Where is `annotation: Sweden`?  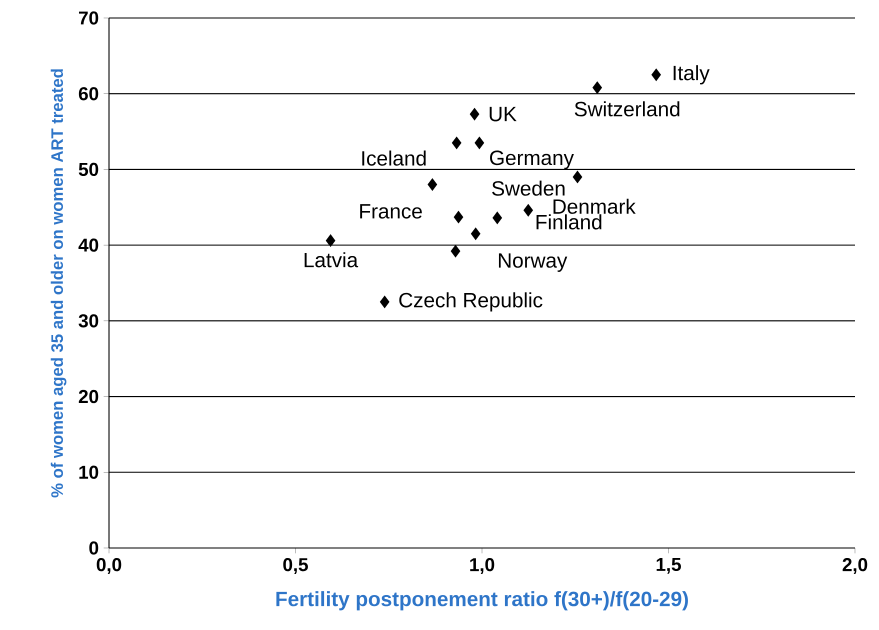
annotation: Sweden is located at coordinates (528, 188).